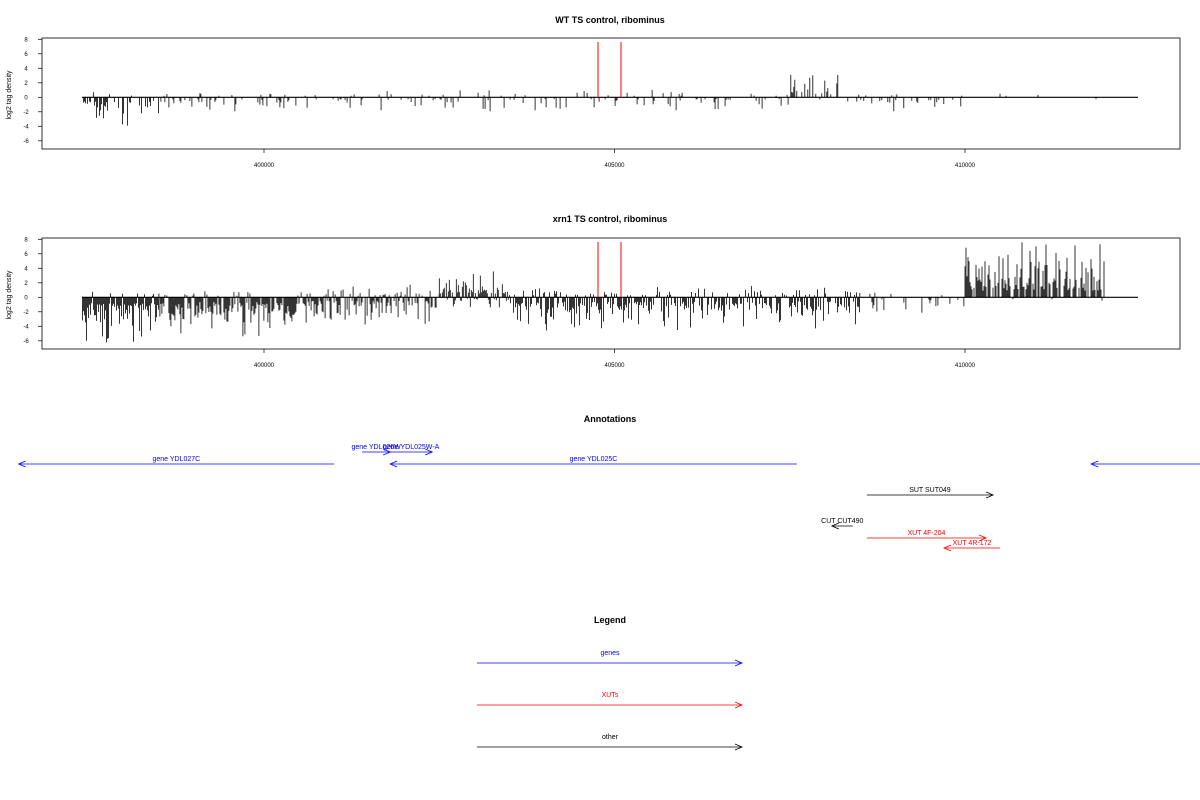  I want to click on annotation-feature: gene YDL027C, so click(176, 462).